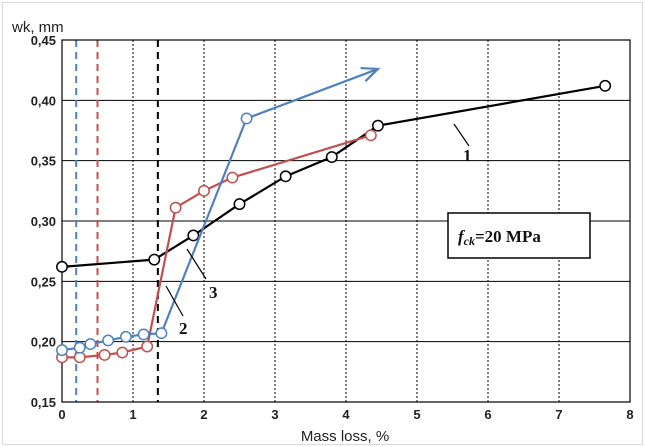  I want to click on x-tick-label: 6, so click(487, 414).